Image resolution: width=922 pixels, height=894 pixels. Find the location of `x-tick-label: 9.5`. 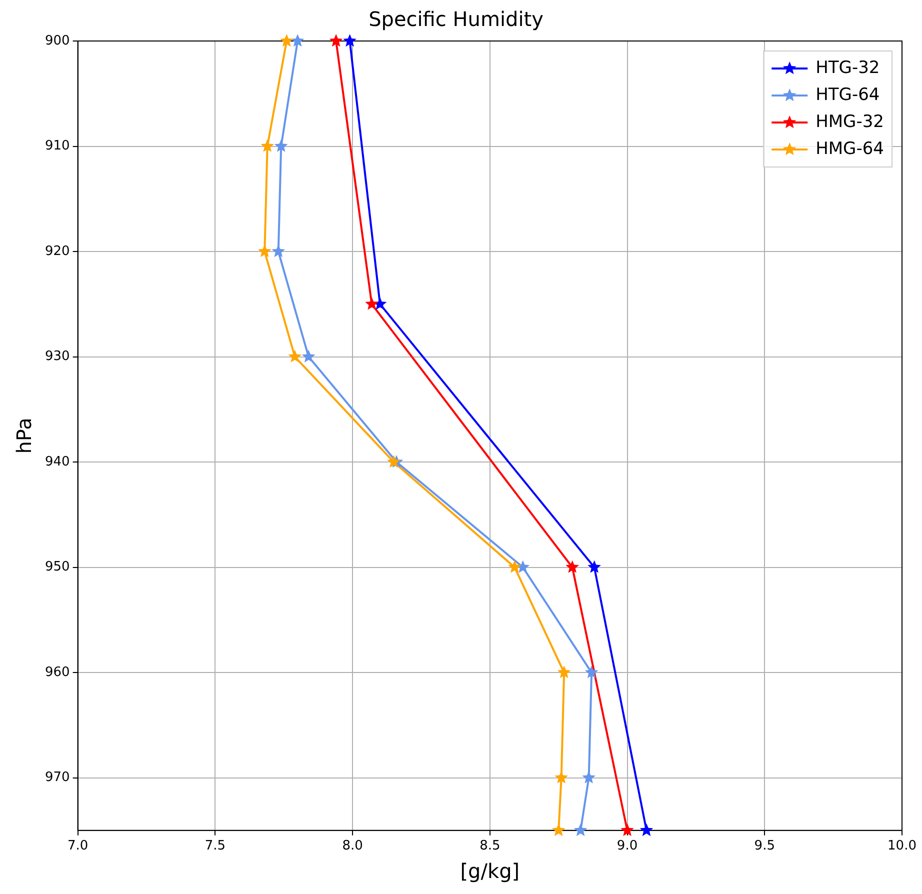

x-tick-label: 9.5 is located at coordinates (764, 846).